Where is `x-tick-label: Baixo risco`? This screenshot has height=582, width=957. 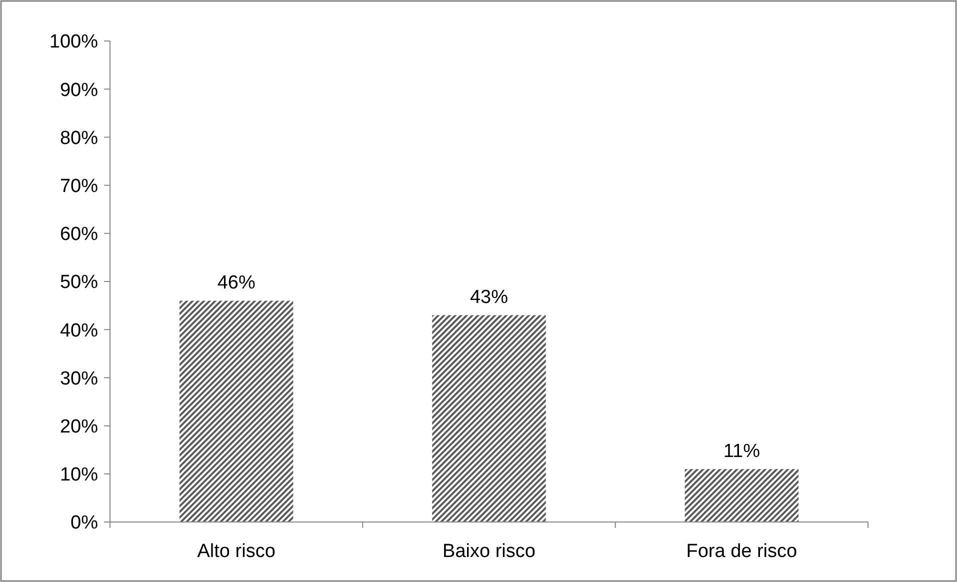
x-tick-label: Baixo risco is located at coordinates (489, 551).